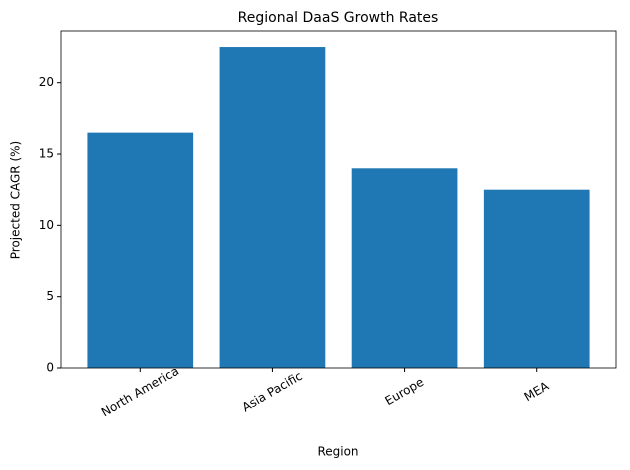 The width and height of the screenshot is (630, 470). Describe the element at coordinates (50, 296) in the screenshot. I see `y-tick-label: 5` at that location.